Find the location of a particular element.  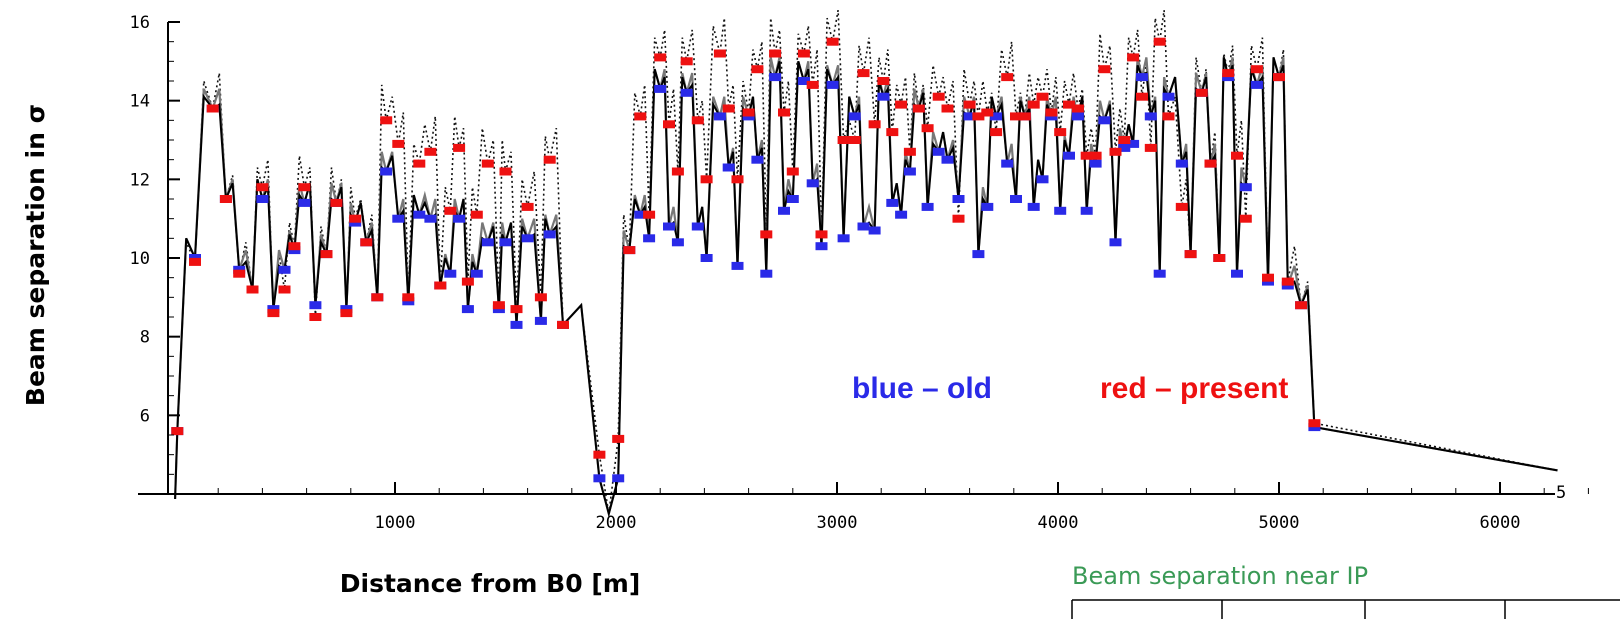

note-title: Beam separation near IP is located at coordinates (1220, 576).